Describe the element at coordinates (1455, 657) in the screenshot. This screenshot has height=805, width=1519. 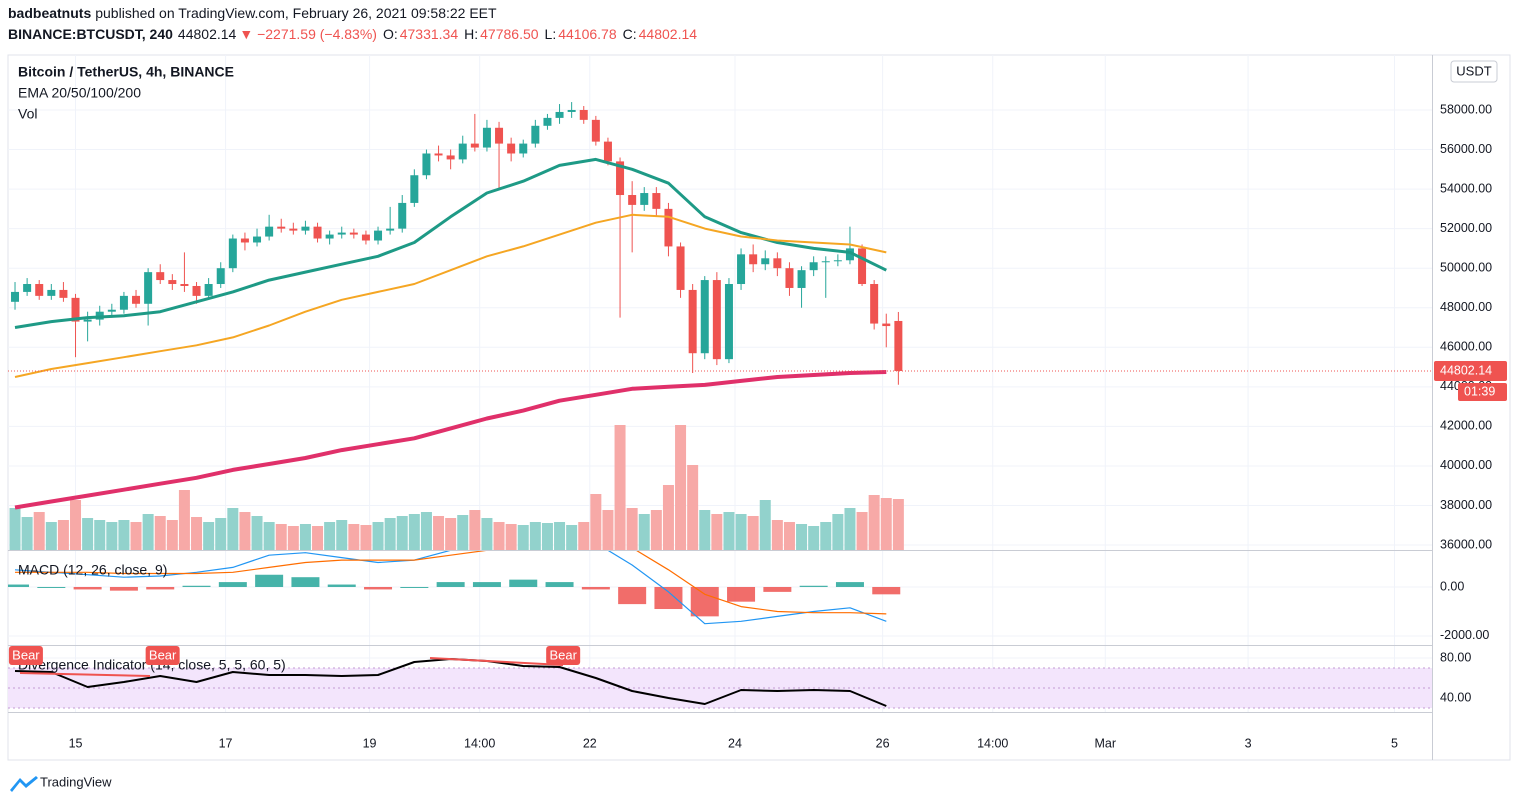
I see `y-tick-label: 80.00` at that location.